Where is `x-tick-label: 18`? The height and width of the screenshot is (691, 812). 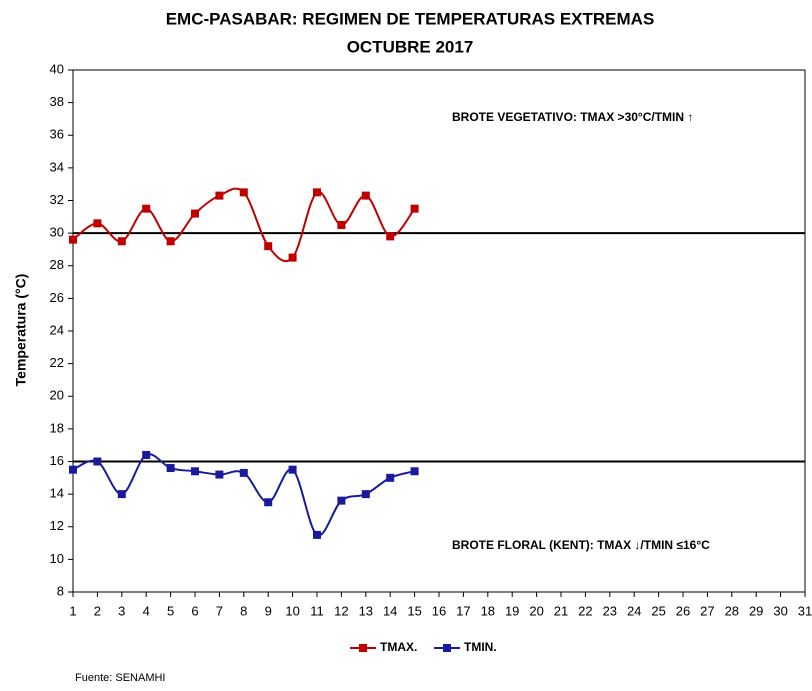 x-tick-label: 18 is located at coordinates (488, 610).